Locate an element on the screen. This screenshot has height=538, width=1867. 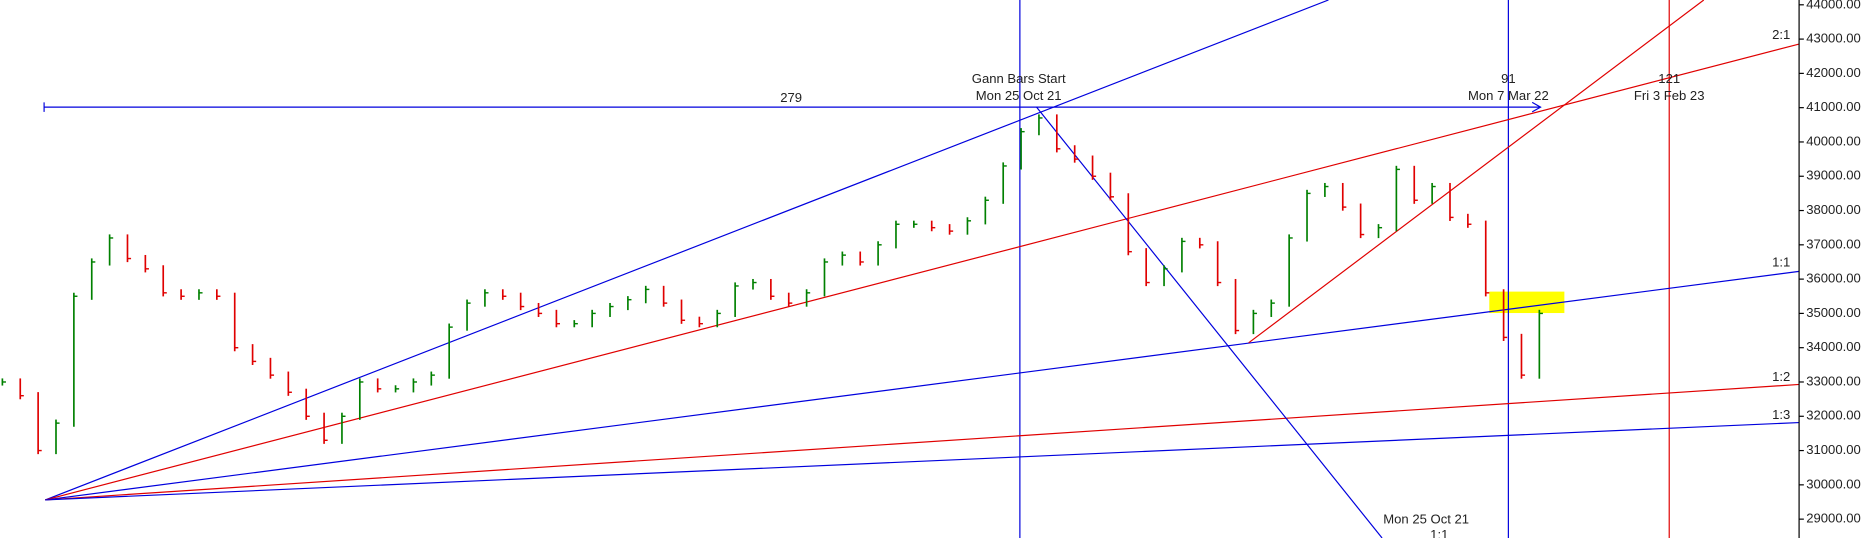
annotation: 1:2 is located at coordinates (1781, 376).